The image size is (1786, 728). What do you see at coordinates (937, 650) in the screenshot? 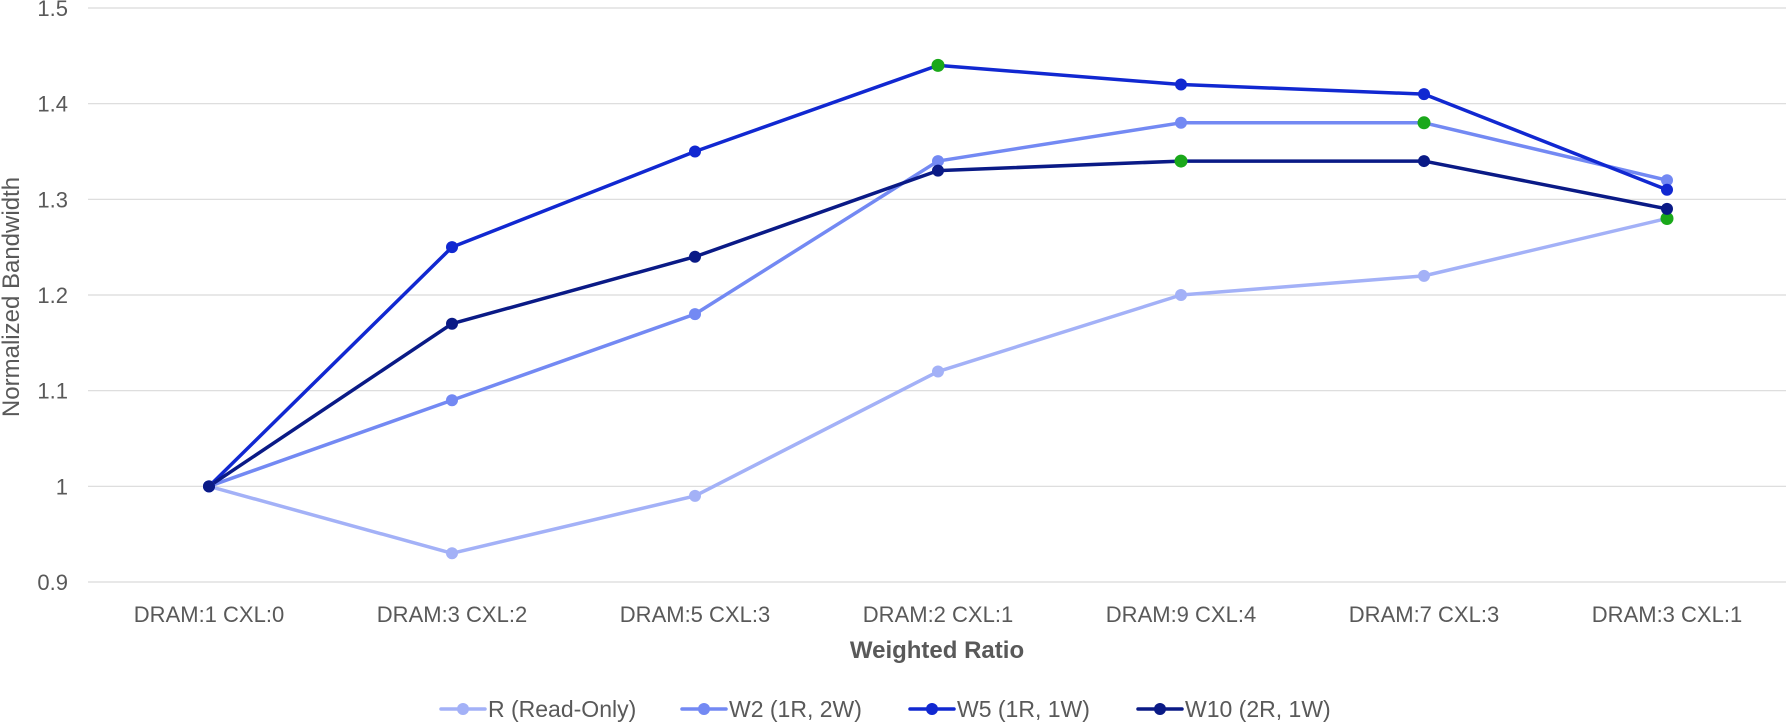
I see `x-axis-title: Weighted Ratio` at bounding box center [937, 650].